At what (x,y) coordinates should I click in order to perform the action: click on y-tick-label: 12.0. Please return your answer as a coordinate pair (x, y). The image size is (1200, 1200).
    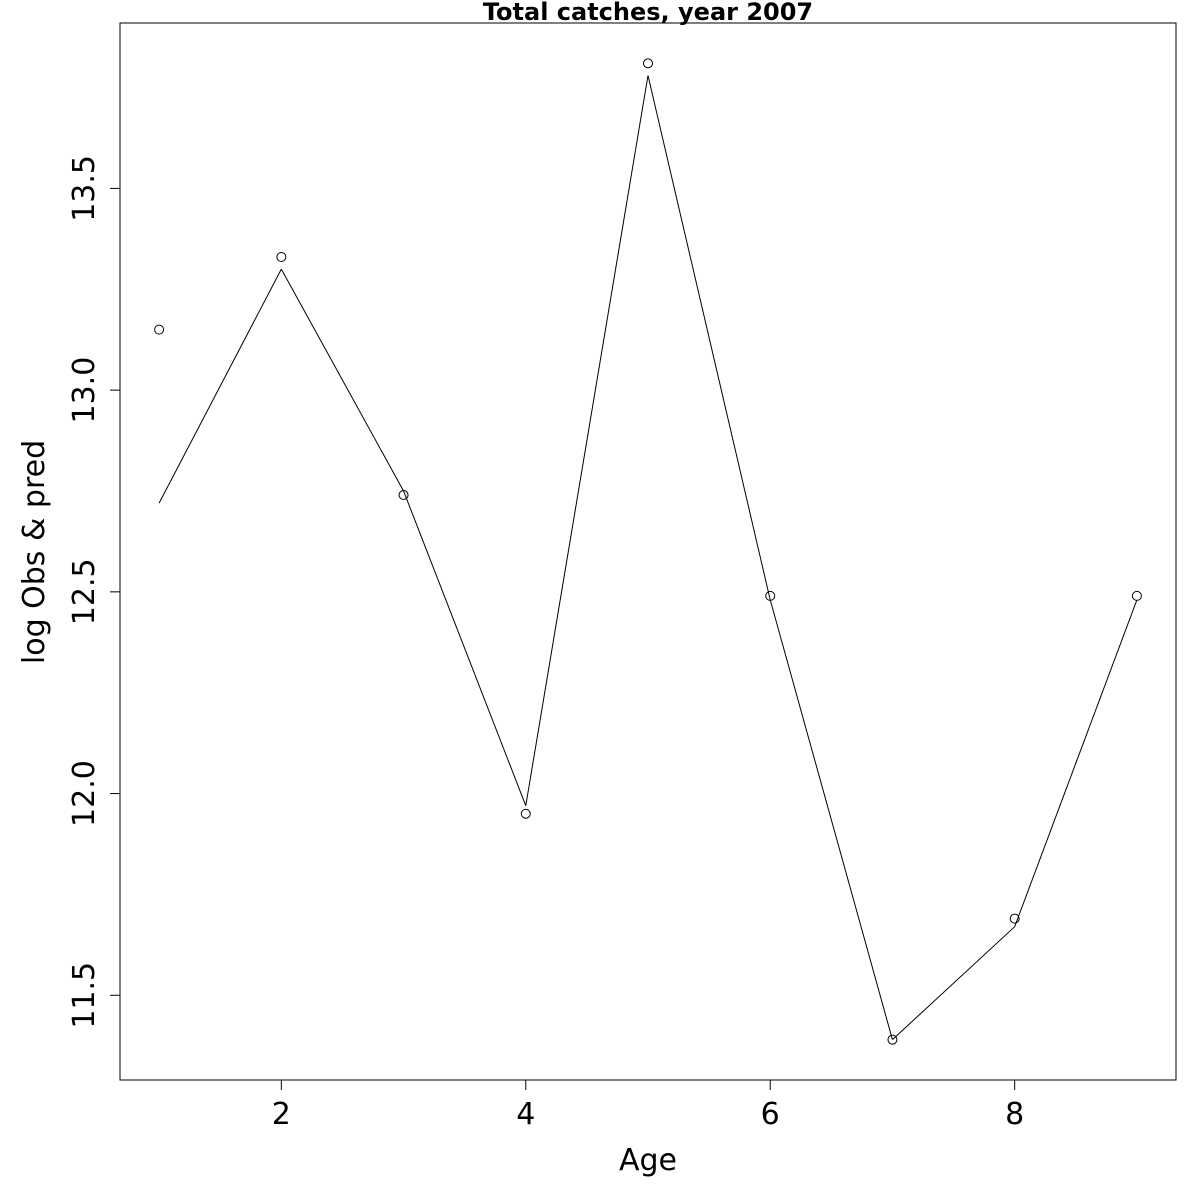
    Looking at the image, I should click on (84, 793).